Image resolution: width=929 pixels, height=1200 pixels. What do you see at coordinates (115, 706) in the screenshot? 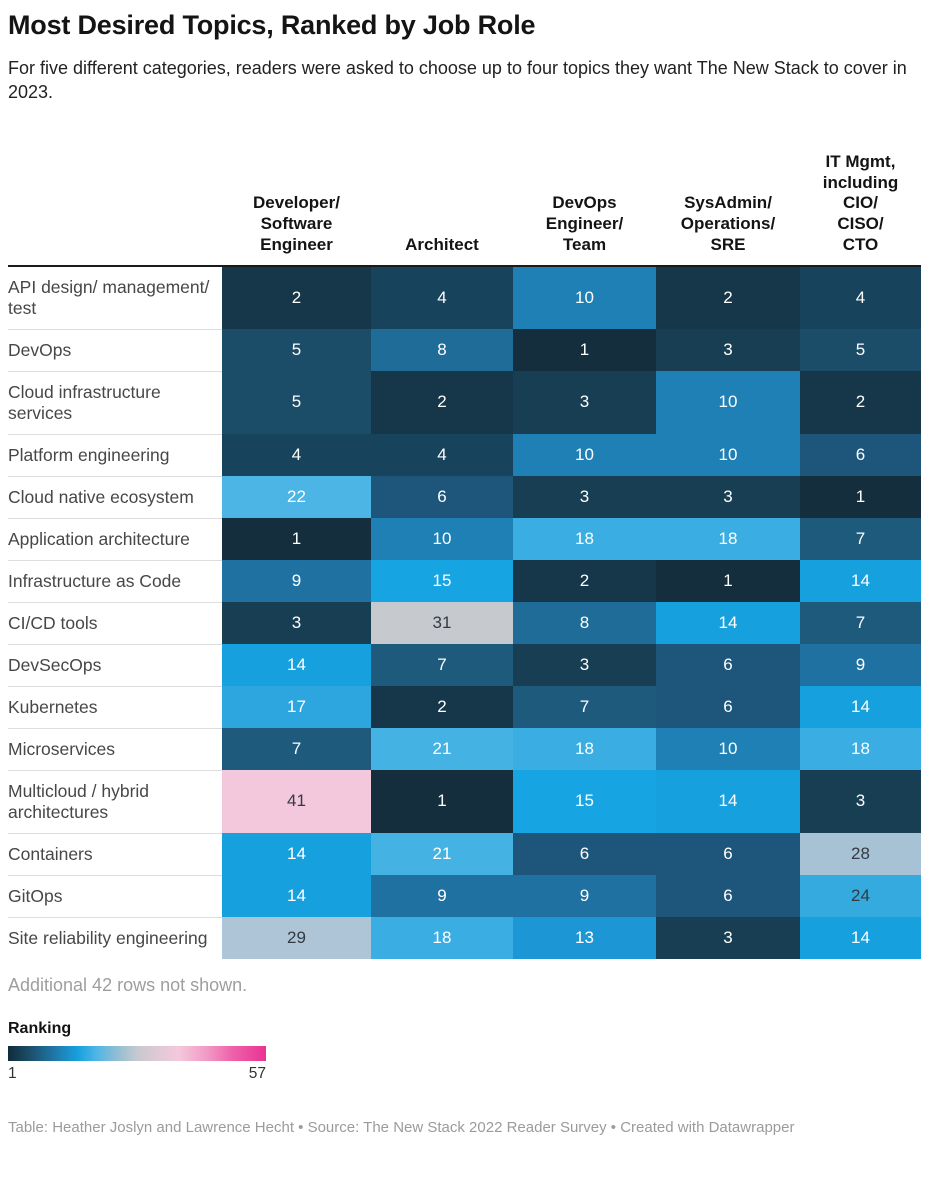
I see `row-label: Kubernetes` at bounding box center [115, 706].